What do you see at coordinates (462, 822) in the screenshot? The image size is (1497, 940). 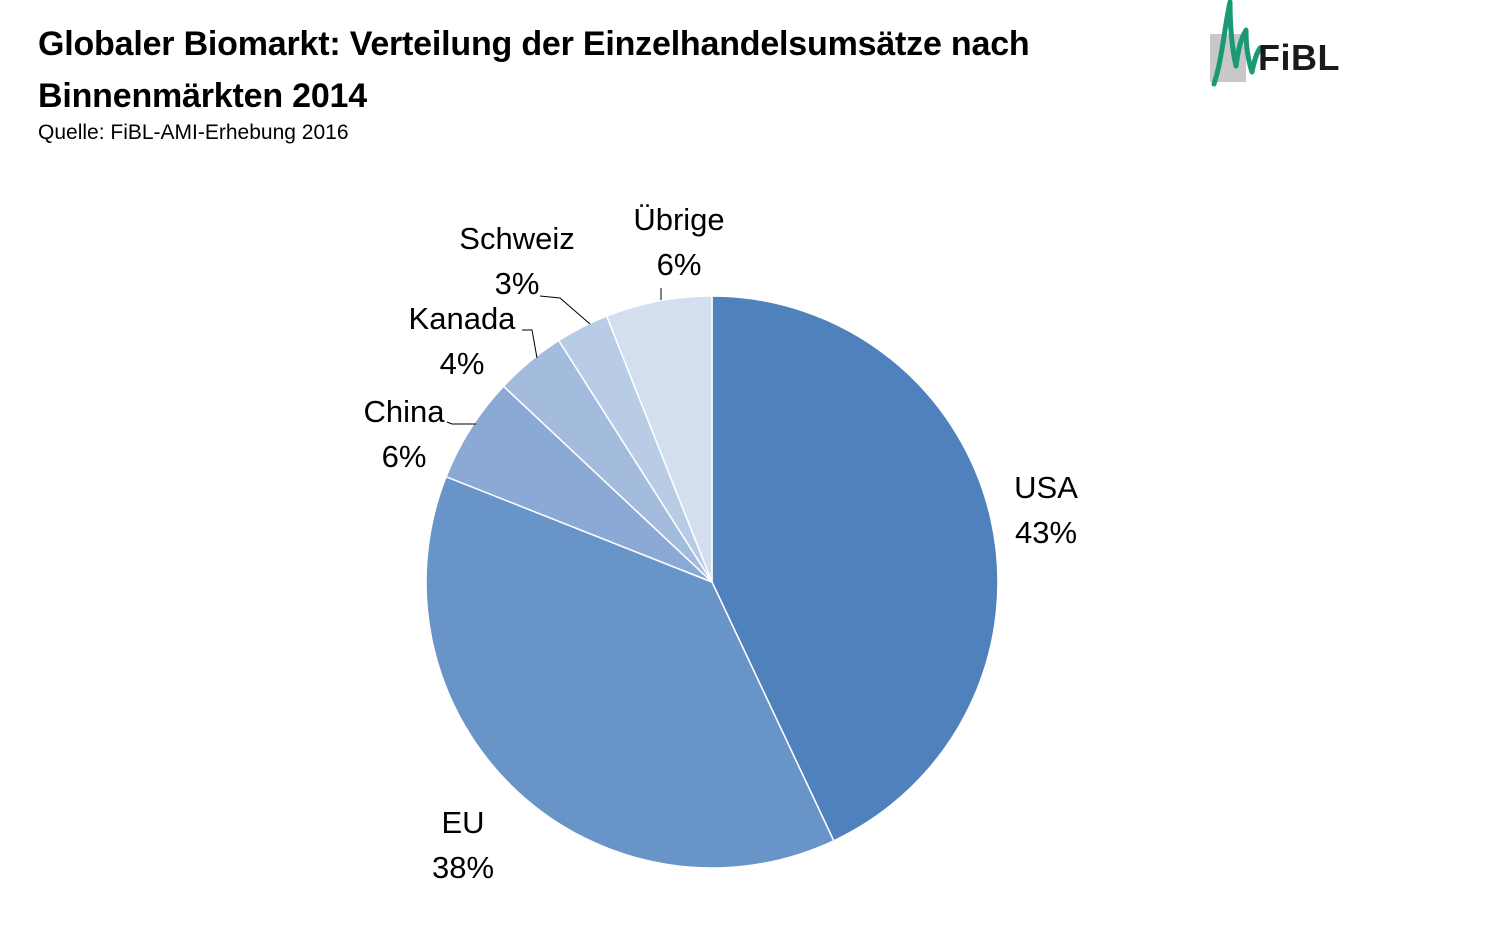 I see `slice-label-eu: EU` at bounding box center [462, 822].